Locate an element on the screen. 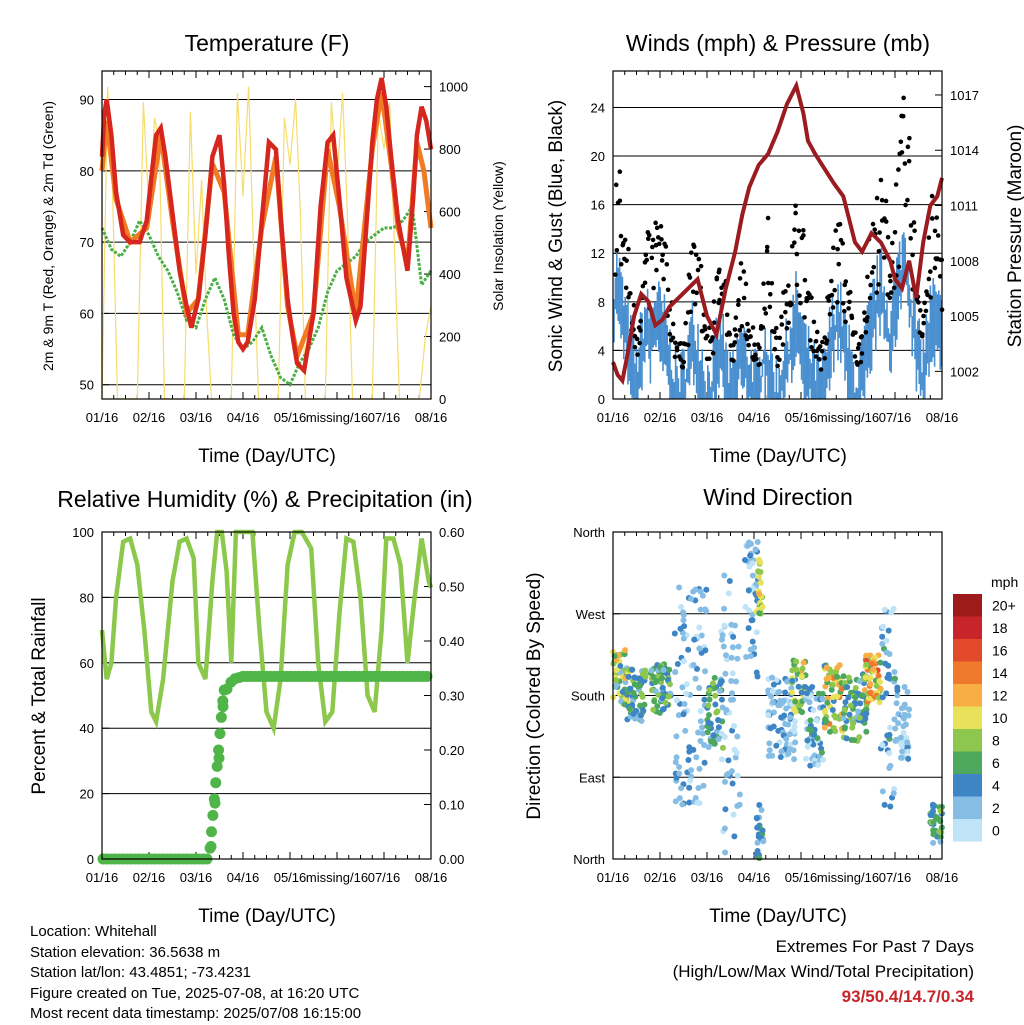  precipitation-point is located at coordinates (213, 815).